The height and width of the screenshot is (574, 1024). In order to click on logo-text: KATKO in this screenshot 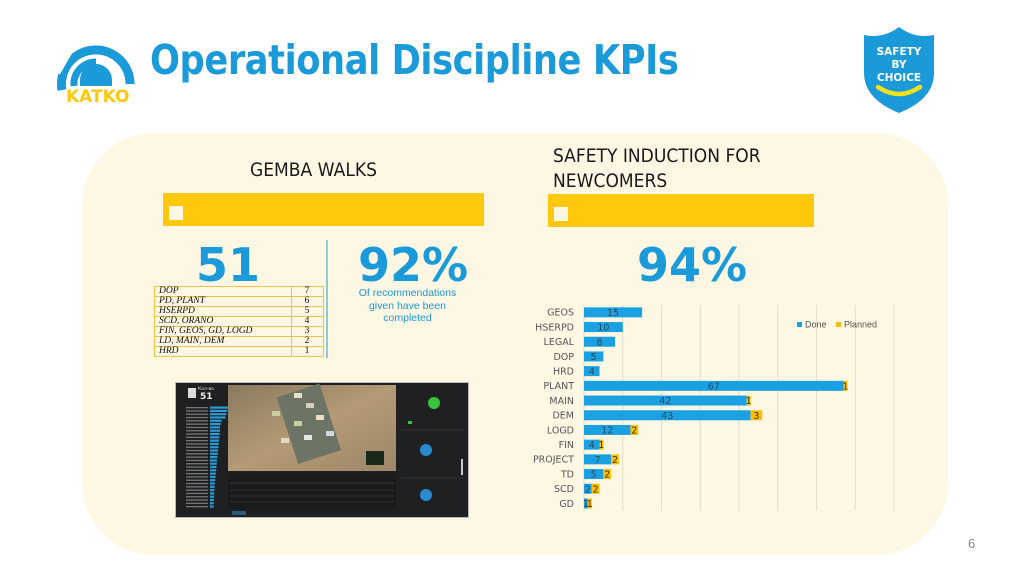, I will do `click(97, 95)`.